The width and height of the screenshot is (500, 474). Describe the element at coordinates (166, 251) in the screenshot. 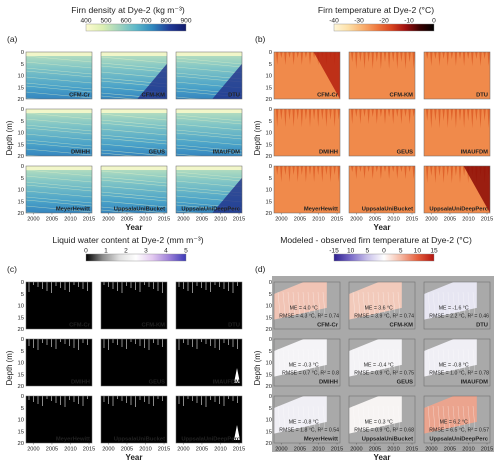

I see `colorbar-tick-label: 4` at that location.